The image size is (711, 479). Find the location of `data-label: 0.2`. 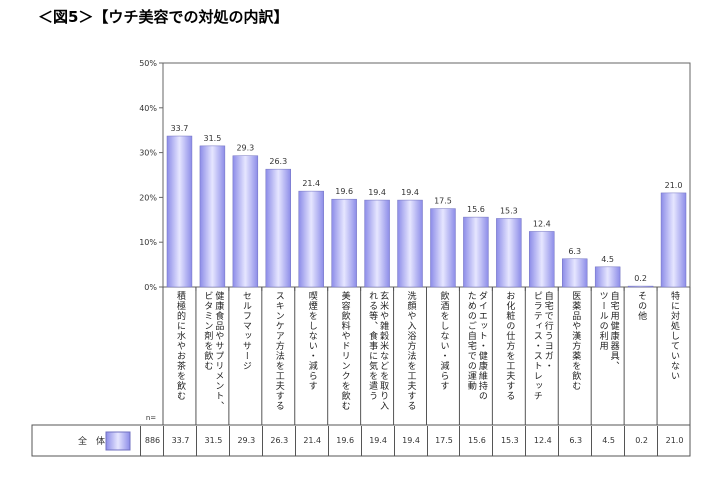

data-label: 0.2 is located at coordinates (640, 278).